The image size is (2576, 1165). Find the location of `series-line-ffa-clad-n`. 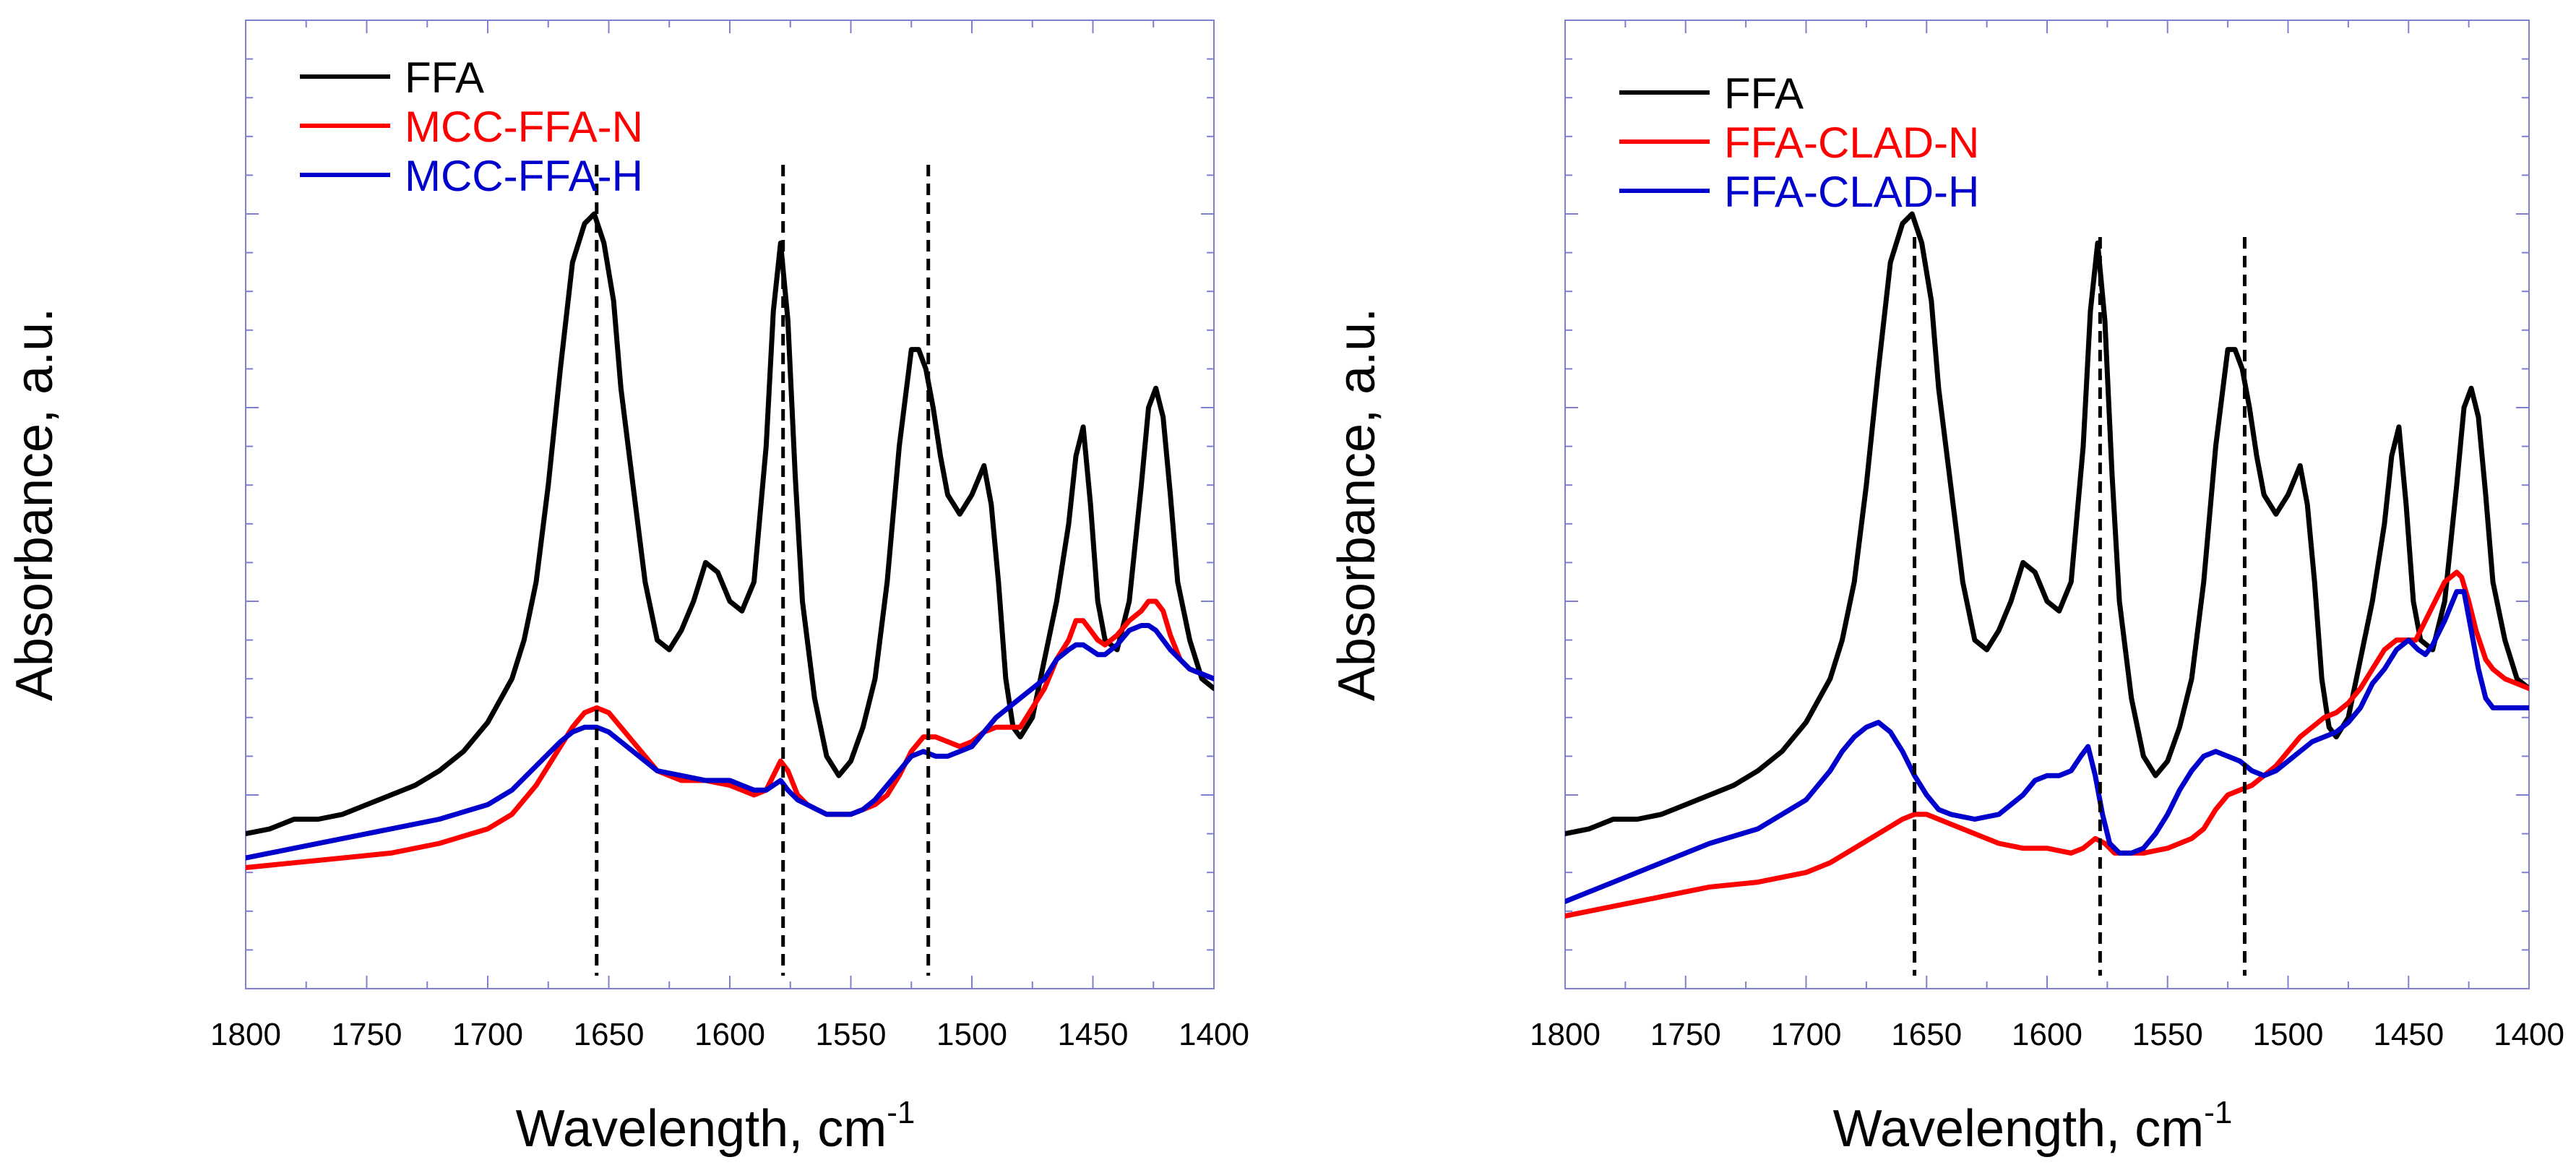

series-line-ffa-clad-n is located at coordinates (2047, 744).